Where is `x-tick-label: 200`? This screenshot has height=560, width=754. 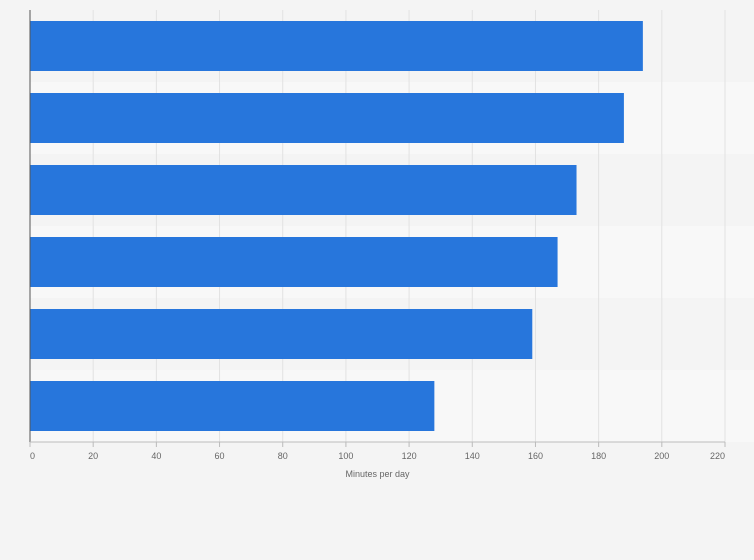
x-tick-label: 200 is located at coordinates (661, 456).